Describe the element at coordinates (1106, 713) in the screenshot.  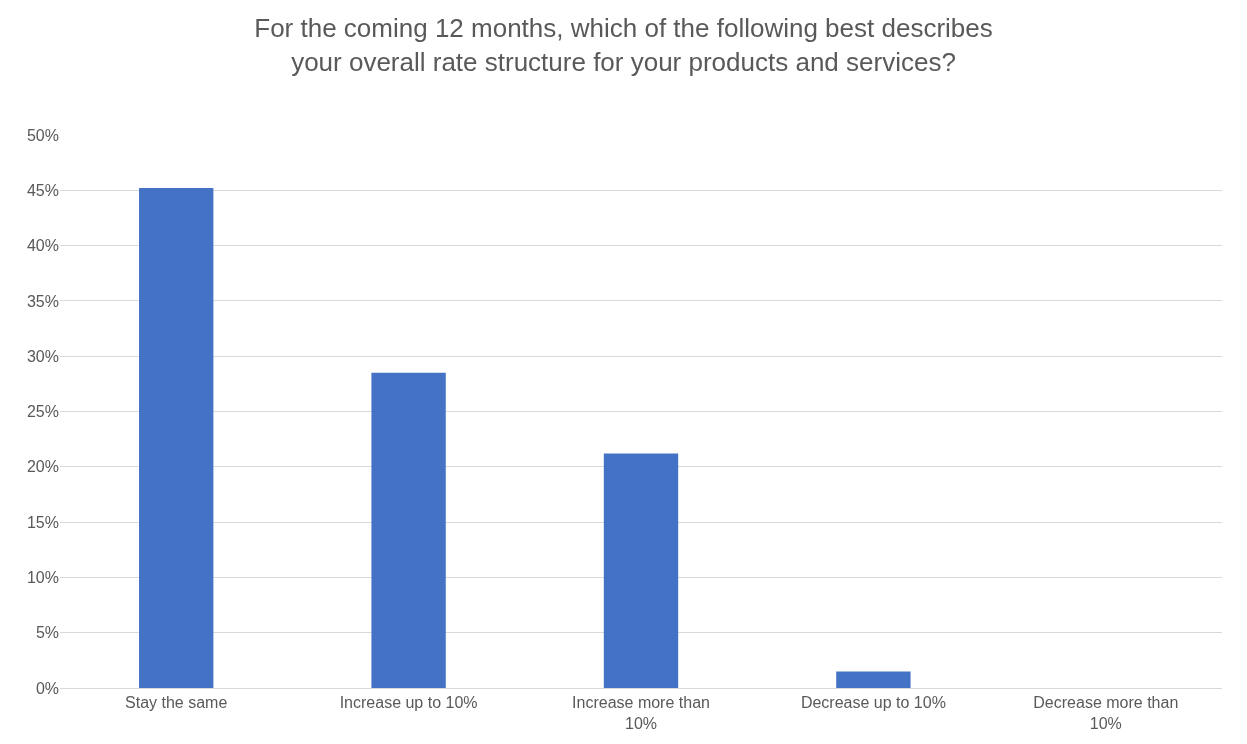
I see `x-tick-label: Decrease more than 10%` at that location.